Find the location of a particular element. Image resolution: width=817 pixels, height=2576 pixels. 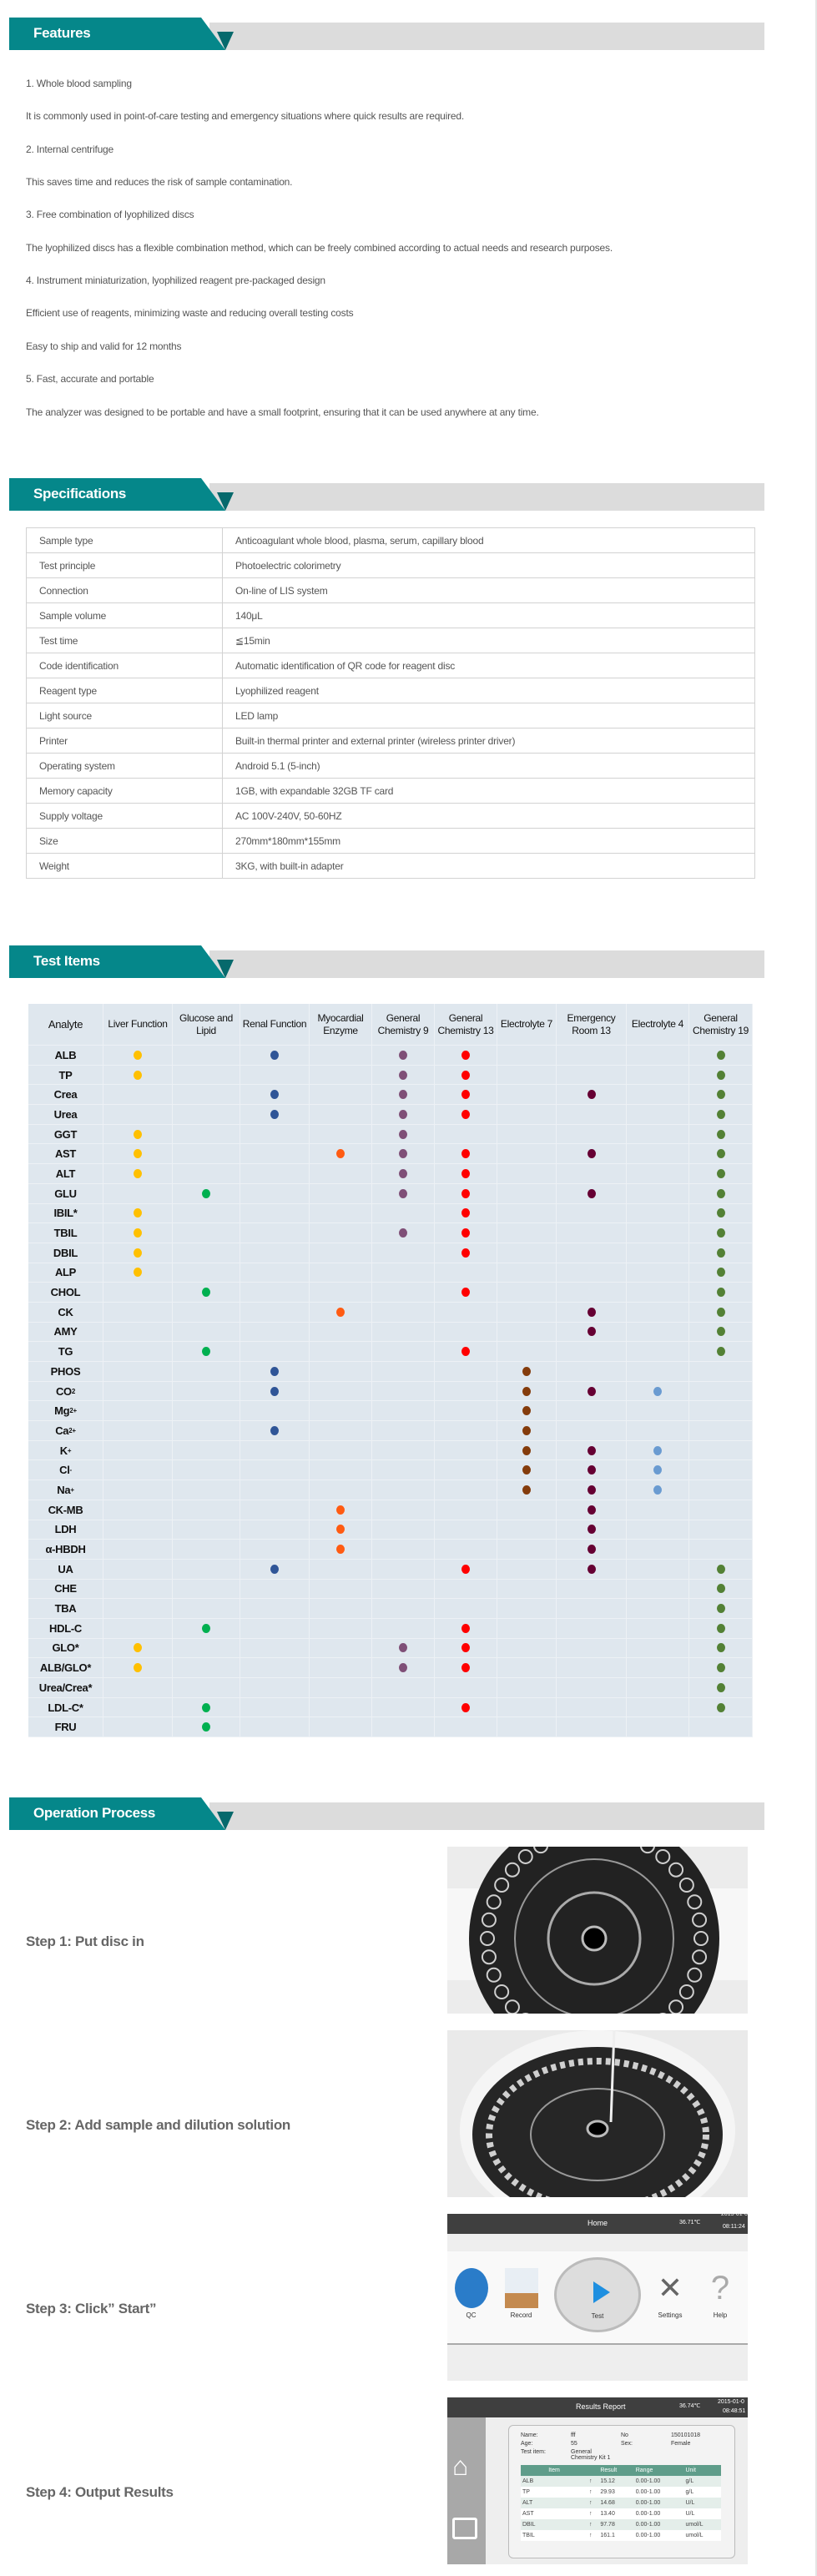

analyte-name: ALT is located at coordinates (65, 1174).